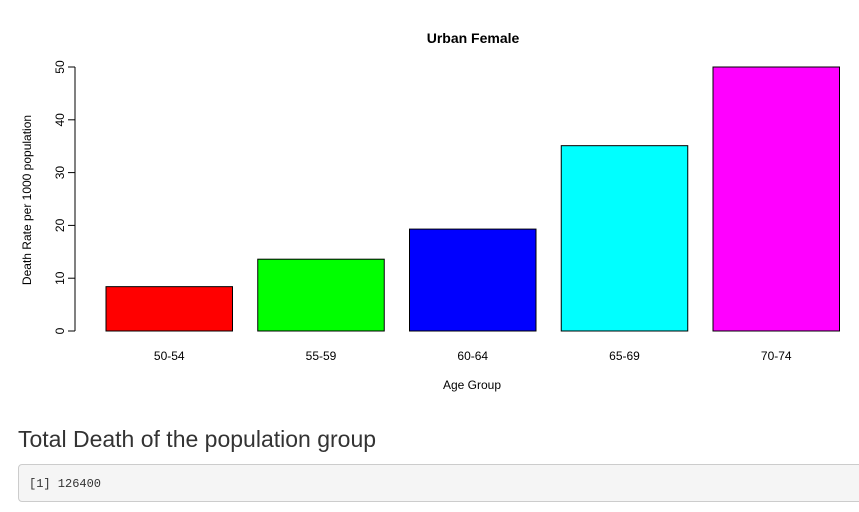 The height and width of the screenshot is (512, 859). Describe the element at coordinates (473, 38) in the screenshot. I see `chart-title: Urban Female` at that location.